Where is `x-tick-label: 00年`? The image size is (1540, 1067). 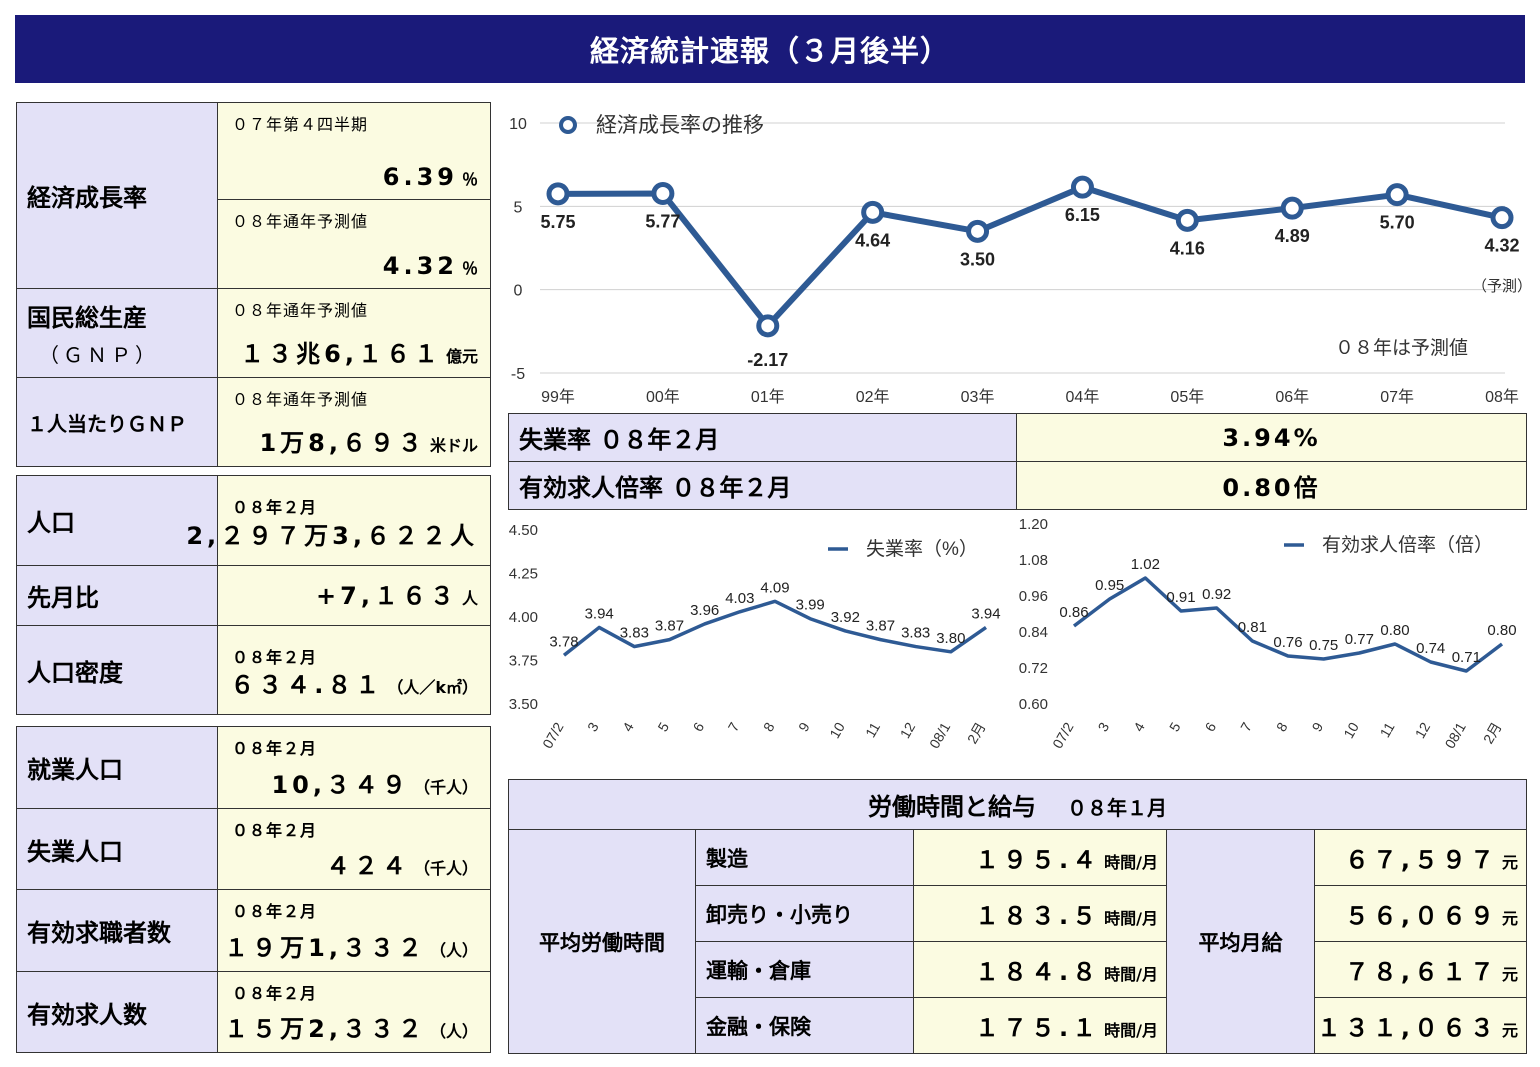
x-tick-label: 00年 is located at coordinates (663, 397).